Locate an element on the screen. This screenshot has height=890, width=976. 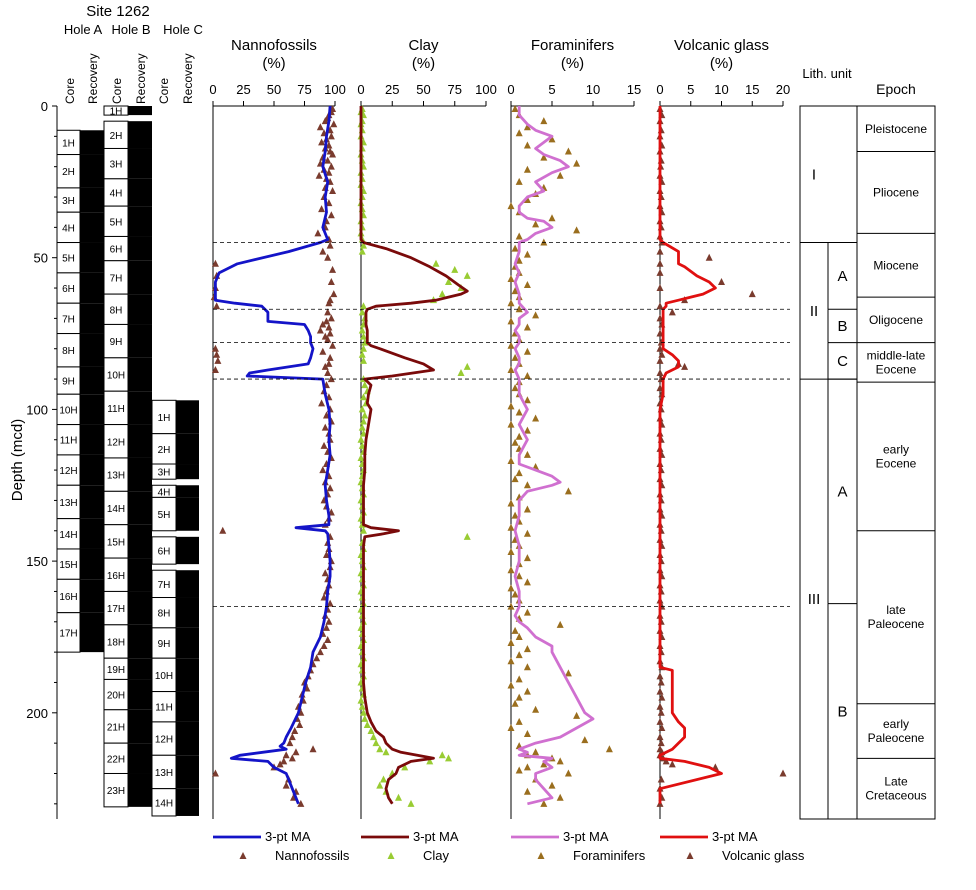
lith-subunit-label: A is located at coordinates (842, 491).